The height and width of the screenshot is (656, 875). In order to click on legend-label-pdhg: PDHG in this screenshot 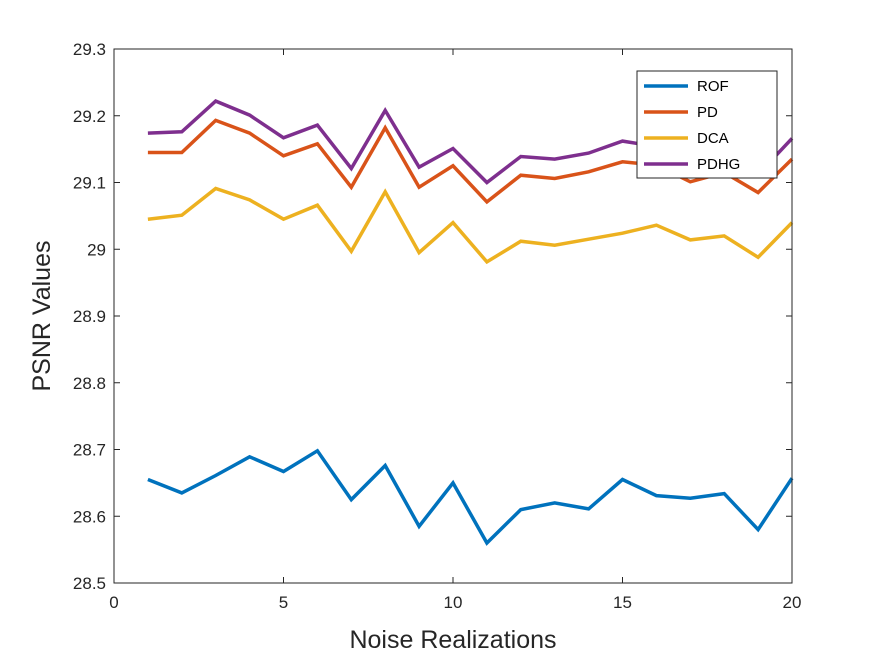, I will do `click(718, 164)`.